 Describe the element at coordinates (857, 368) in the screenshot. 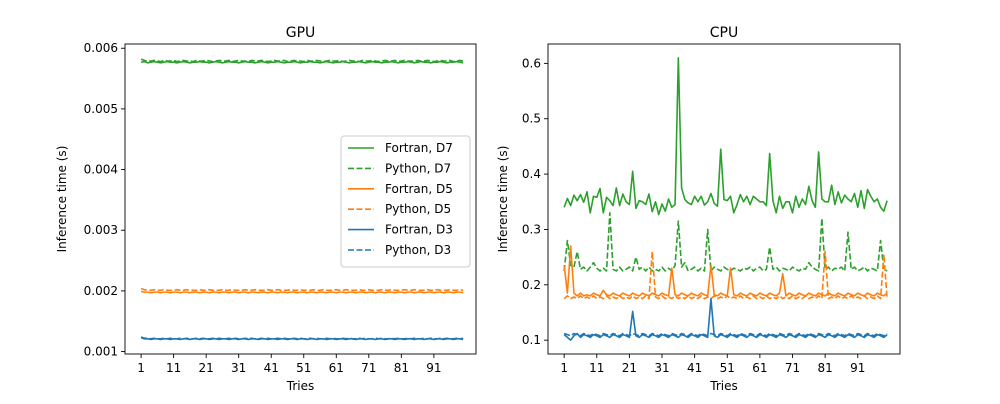

I see `cpu-x-tick-label: 91` at that location.